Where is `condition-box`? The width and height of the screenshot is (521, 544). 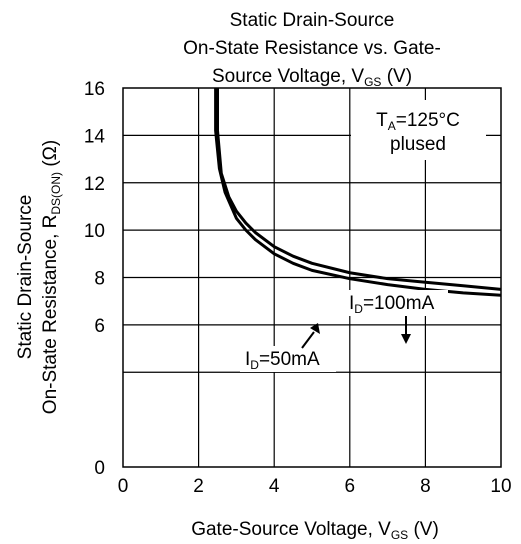
condition-box is located at coordinates (418, 130).